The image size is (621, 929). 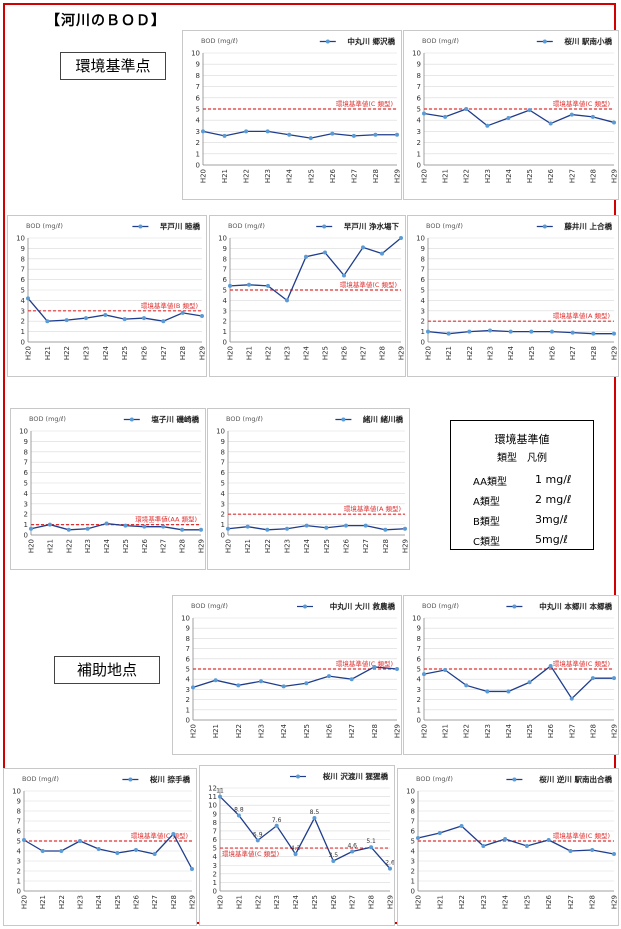 I want to click on legend-label: 桜川 捺手橋, so click(x=170, y=779).